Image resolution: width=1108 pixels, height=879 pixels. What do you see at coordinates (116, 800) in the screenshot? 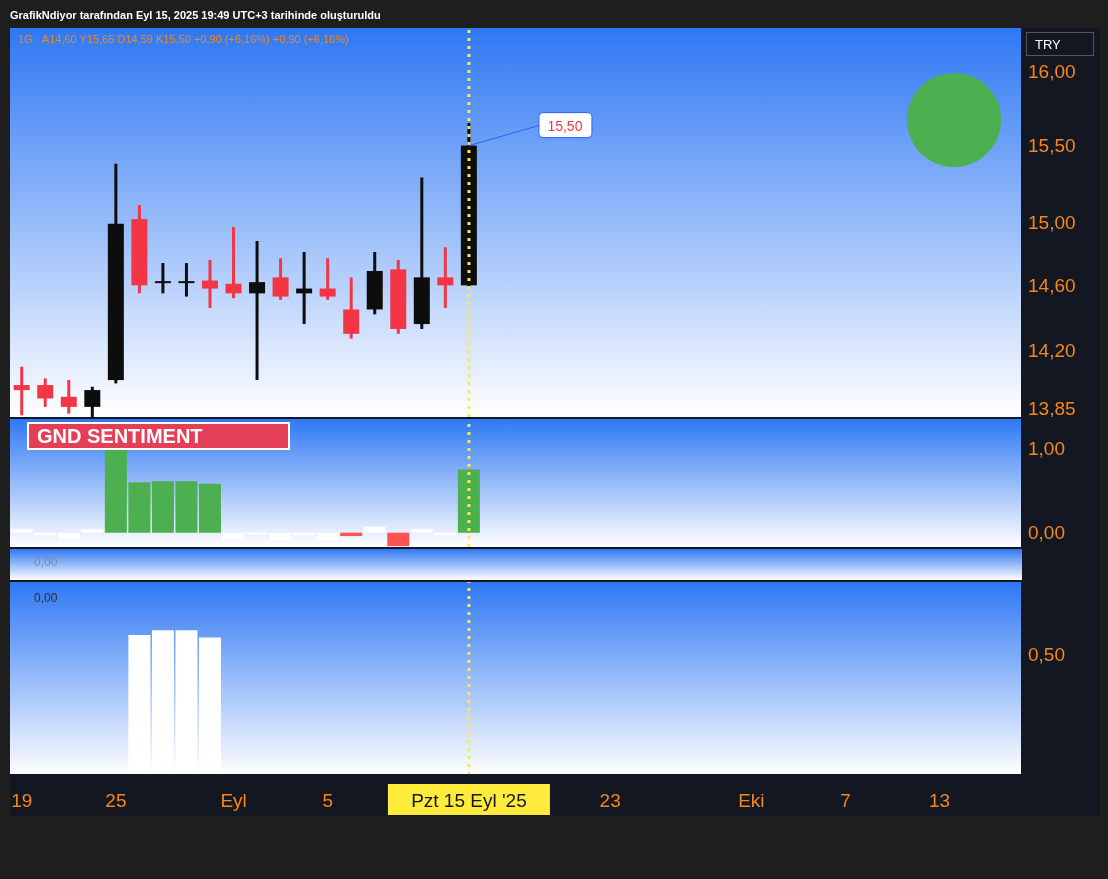
I see `x-tick-label: 25` at bounding box center [116, 800].